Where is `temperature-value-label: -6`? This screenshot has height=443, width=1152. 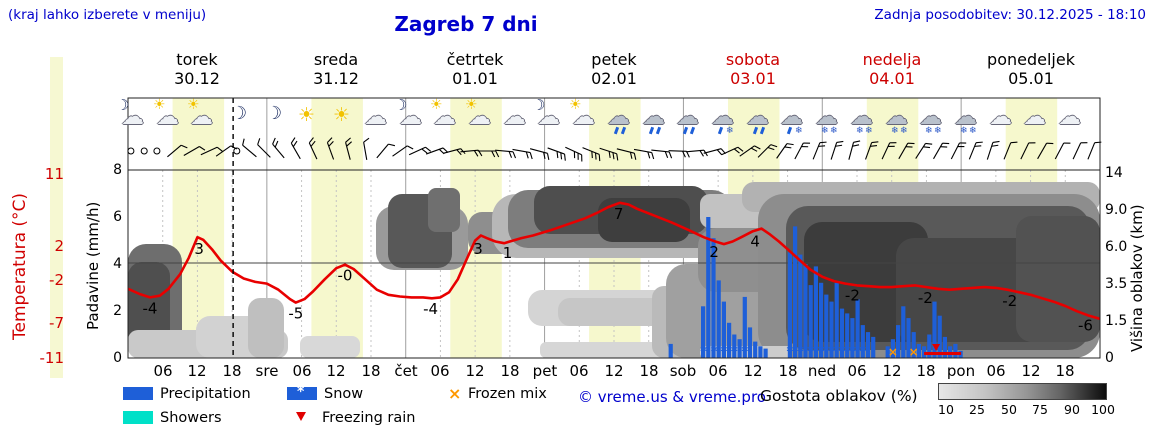 temperature-value-label: -6 is located at coordinates (1085, 325).